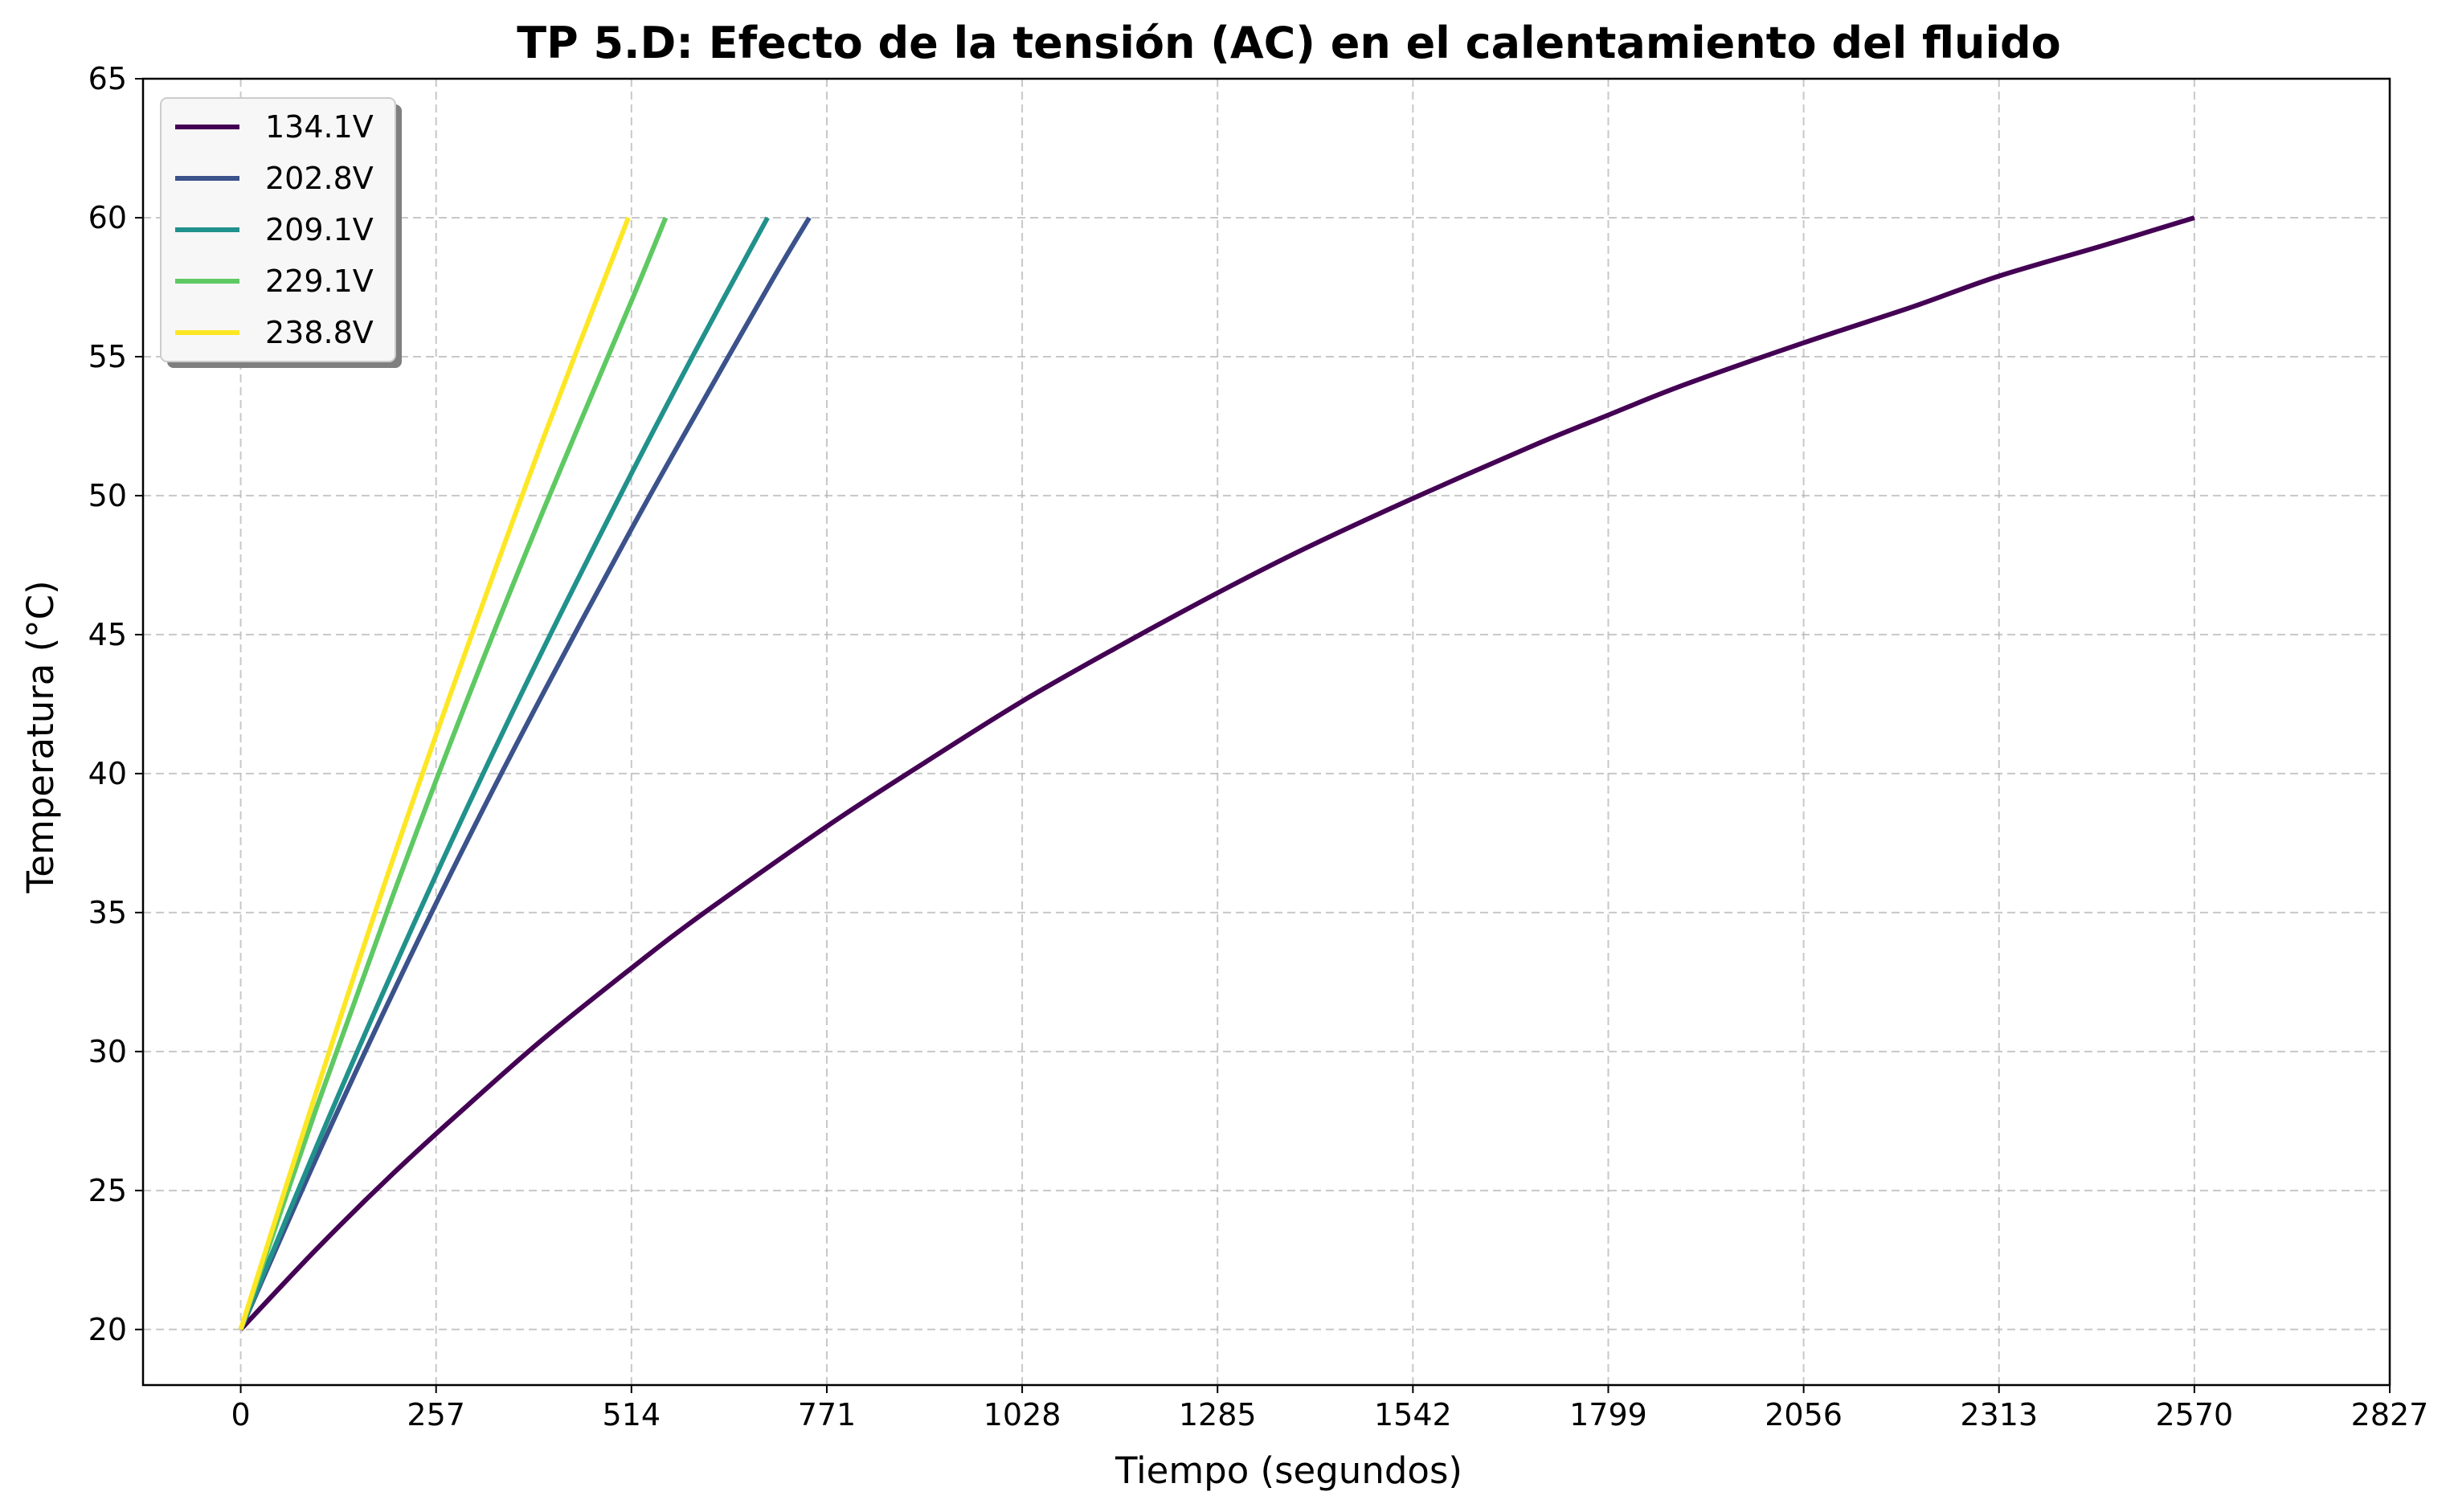 The width and height of the screenshot is (2450, 1512). I want to click on x-axis-label: Tiempo (segundos), so click(1289, 1470).